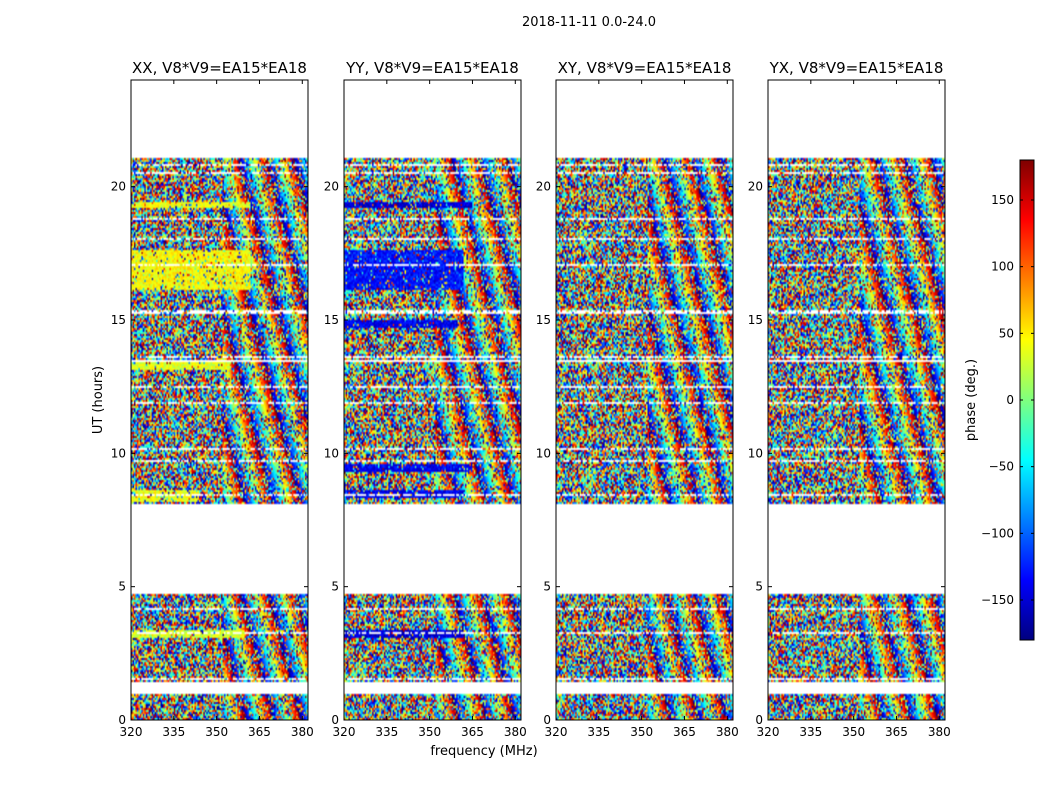  What do you see at coordinates (432, 68) in the screenshot?
I see `panel-1-title: YY, V8*V9=EA15*EA18` at bounding box center [432, 68].